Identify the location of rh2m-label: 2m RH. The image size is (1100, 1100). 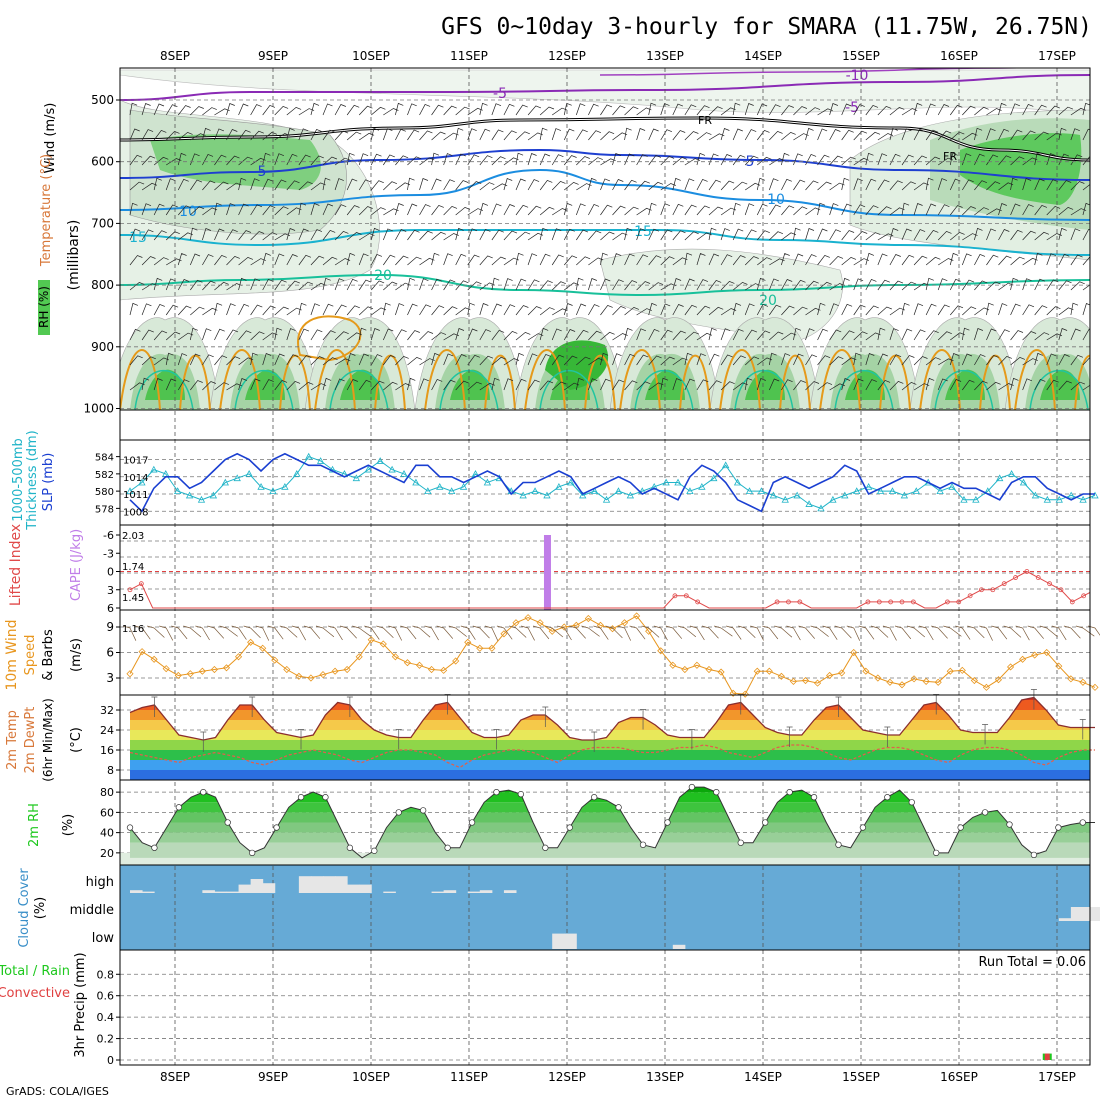
(34, 825).